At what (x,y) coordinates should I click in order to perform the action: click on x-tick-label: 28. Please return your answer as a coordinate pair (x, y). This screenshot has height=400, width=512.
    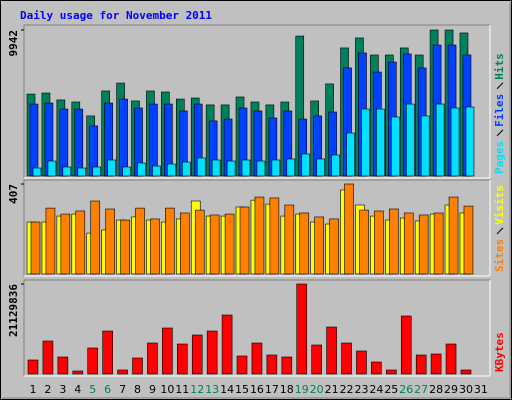
    Looking at the image, I should click on (436, 389).